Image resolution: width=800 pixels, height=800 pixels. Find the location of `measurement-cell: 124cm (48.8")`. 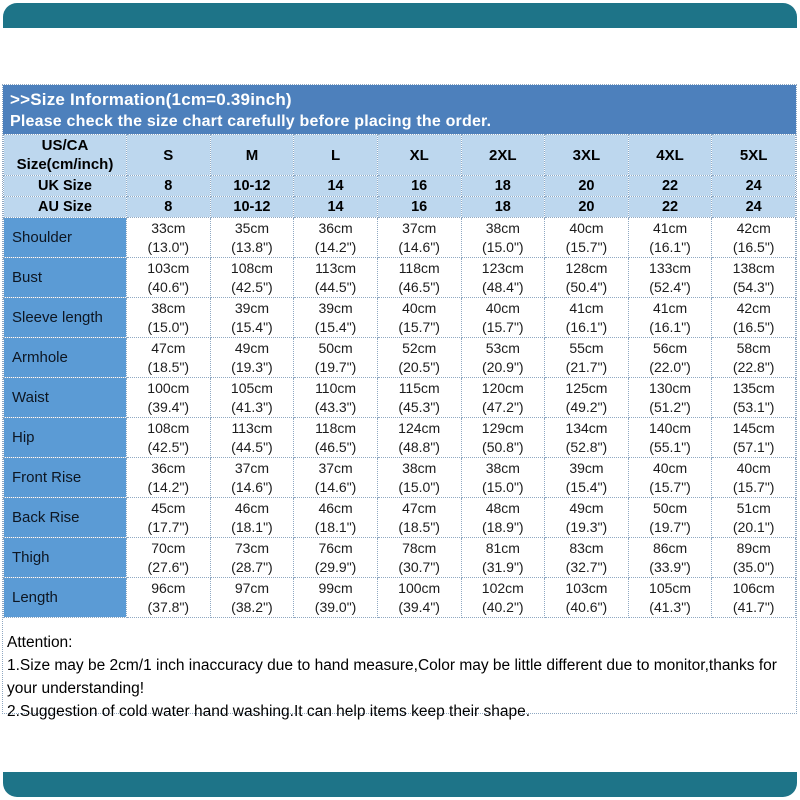

measurement-cell: 124cm (48.8") is located at coordinates (419, 437).